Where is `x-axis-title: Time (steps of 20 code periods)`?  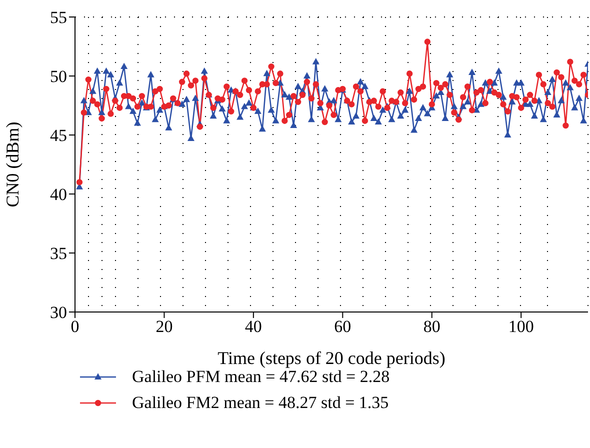
x-axis-title: Time (steps of 20 code periods) is located at coordinates (332, 358).